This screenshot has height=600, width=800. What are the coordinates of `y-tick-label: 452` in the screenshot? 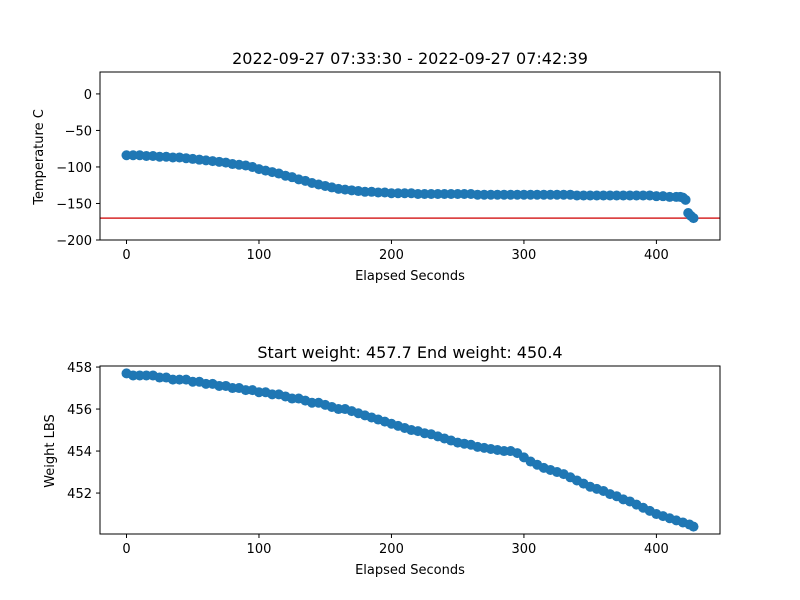 It's located at (79, 494).